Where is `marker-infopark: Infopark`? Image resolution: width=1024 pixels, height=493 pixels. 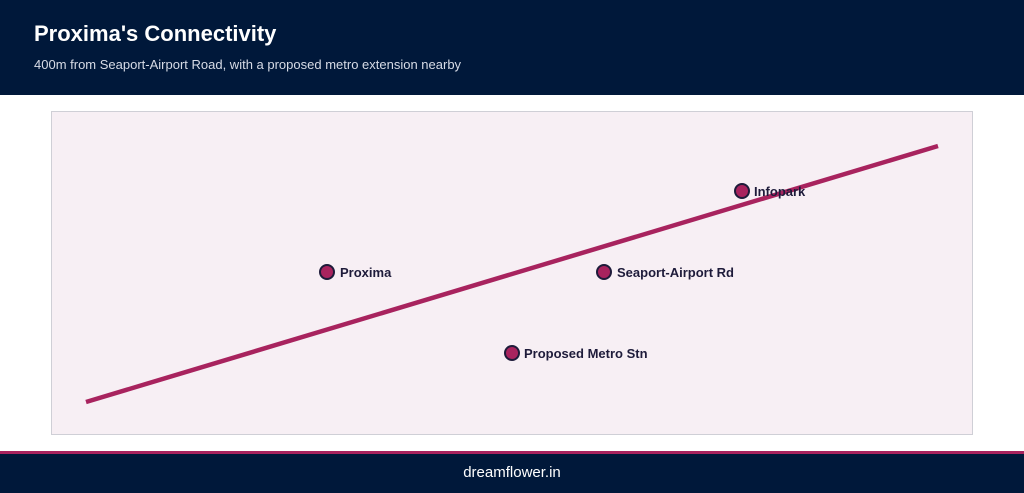 marker-infopark: Infopark is located at coordinates (770, 191).